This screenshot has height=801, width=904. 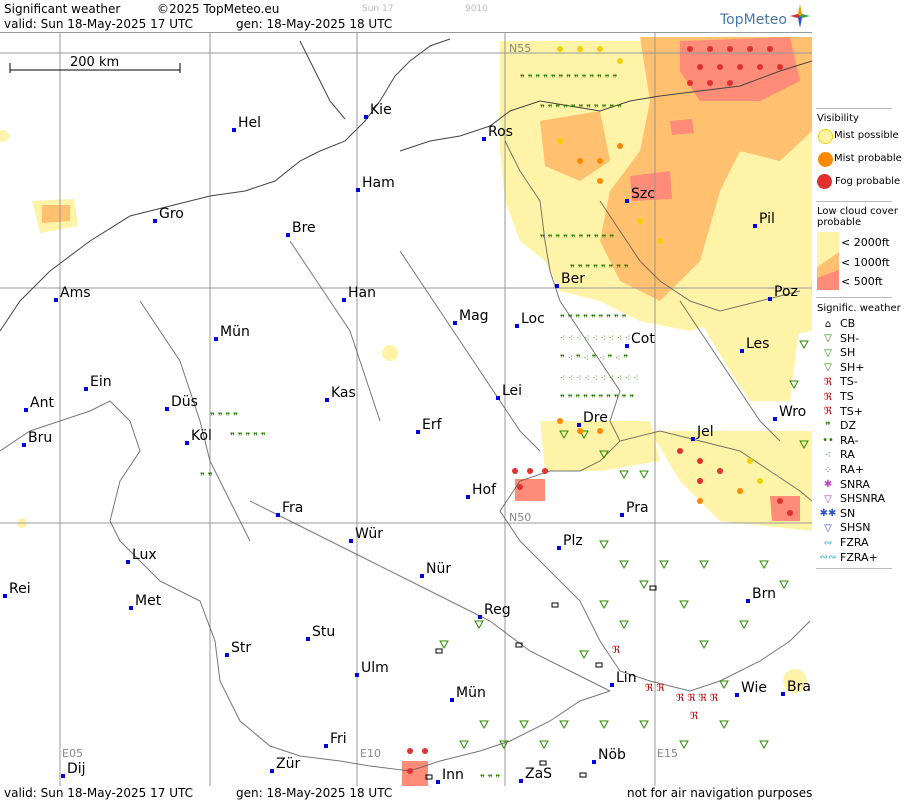 I want to click on city-label: Bra, so click(x=799, y=687).